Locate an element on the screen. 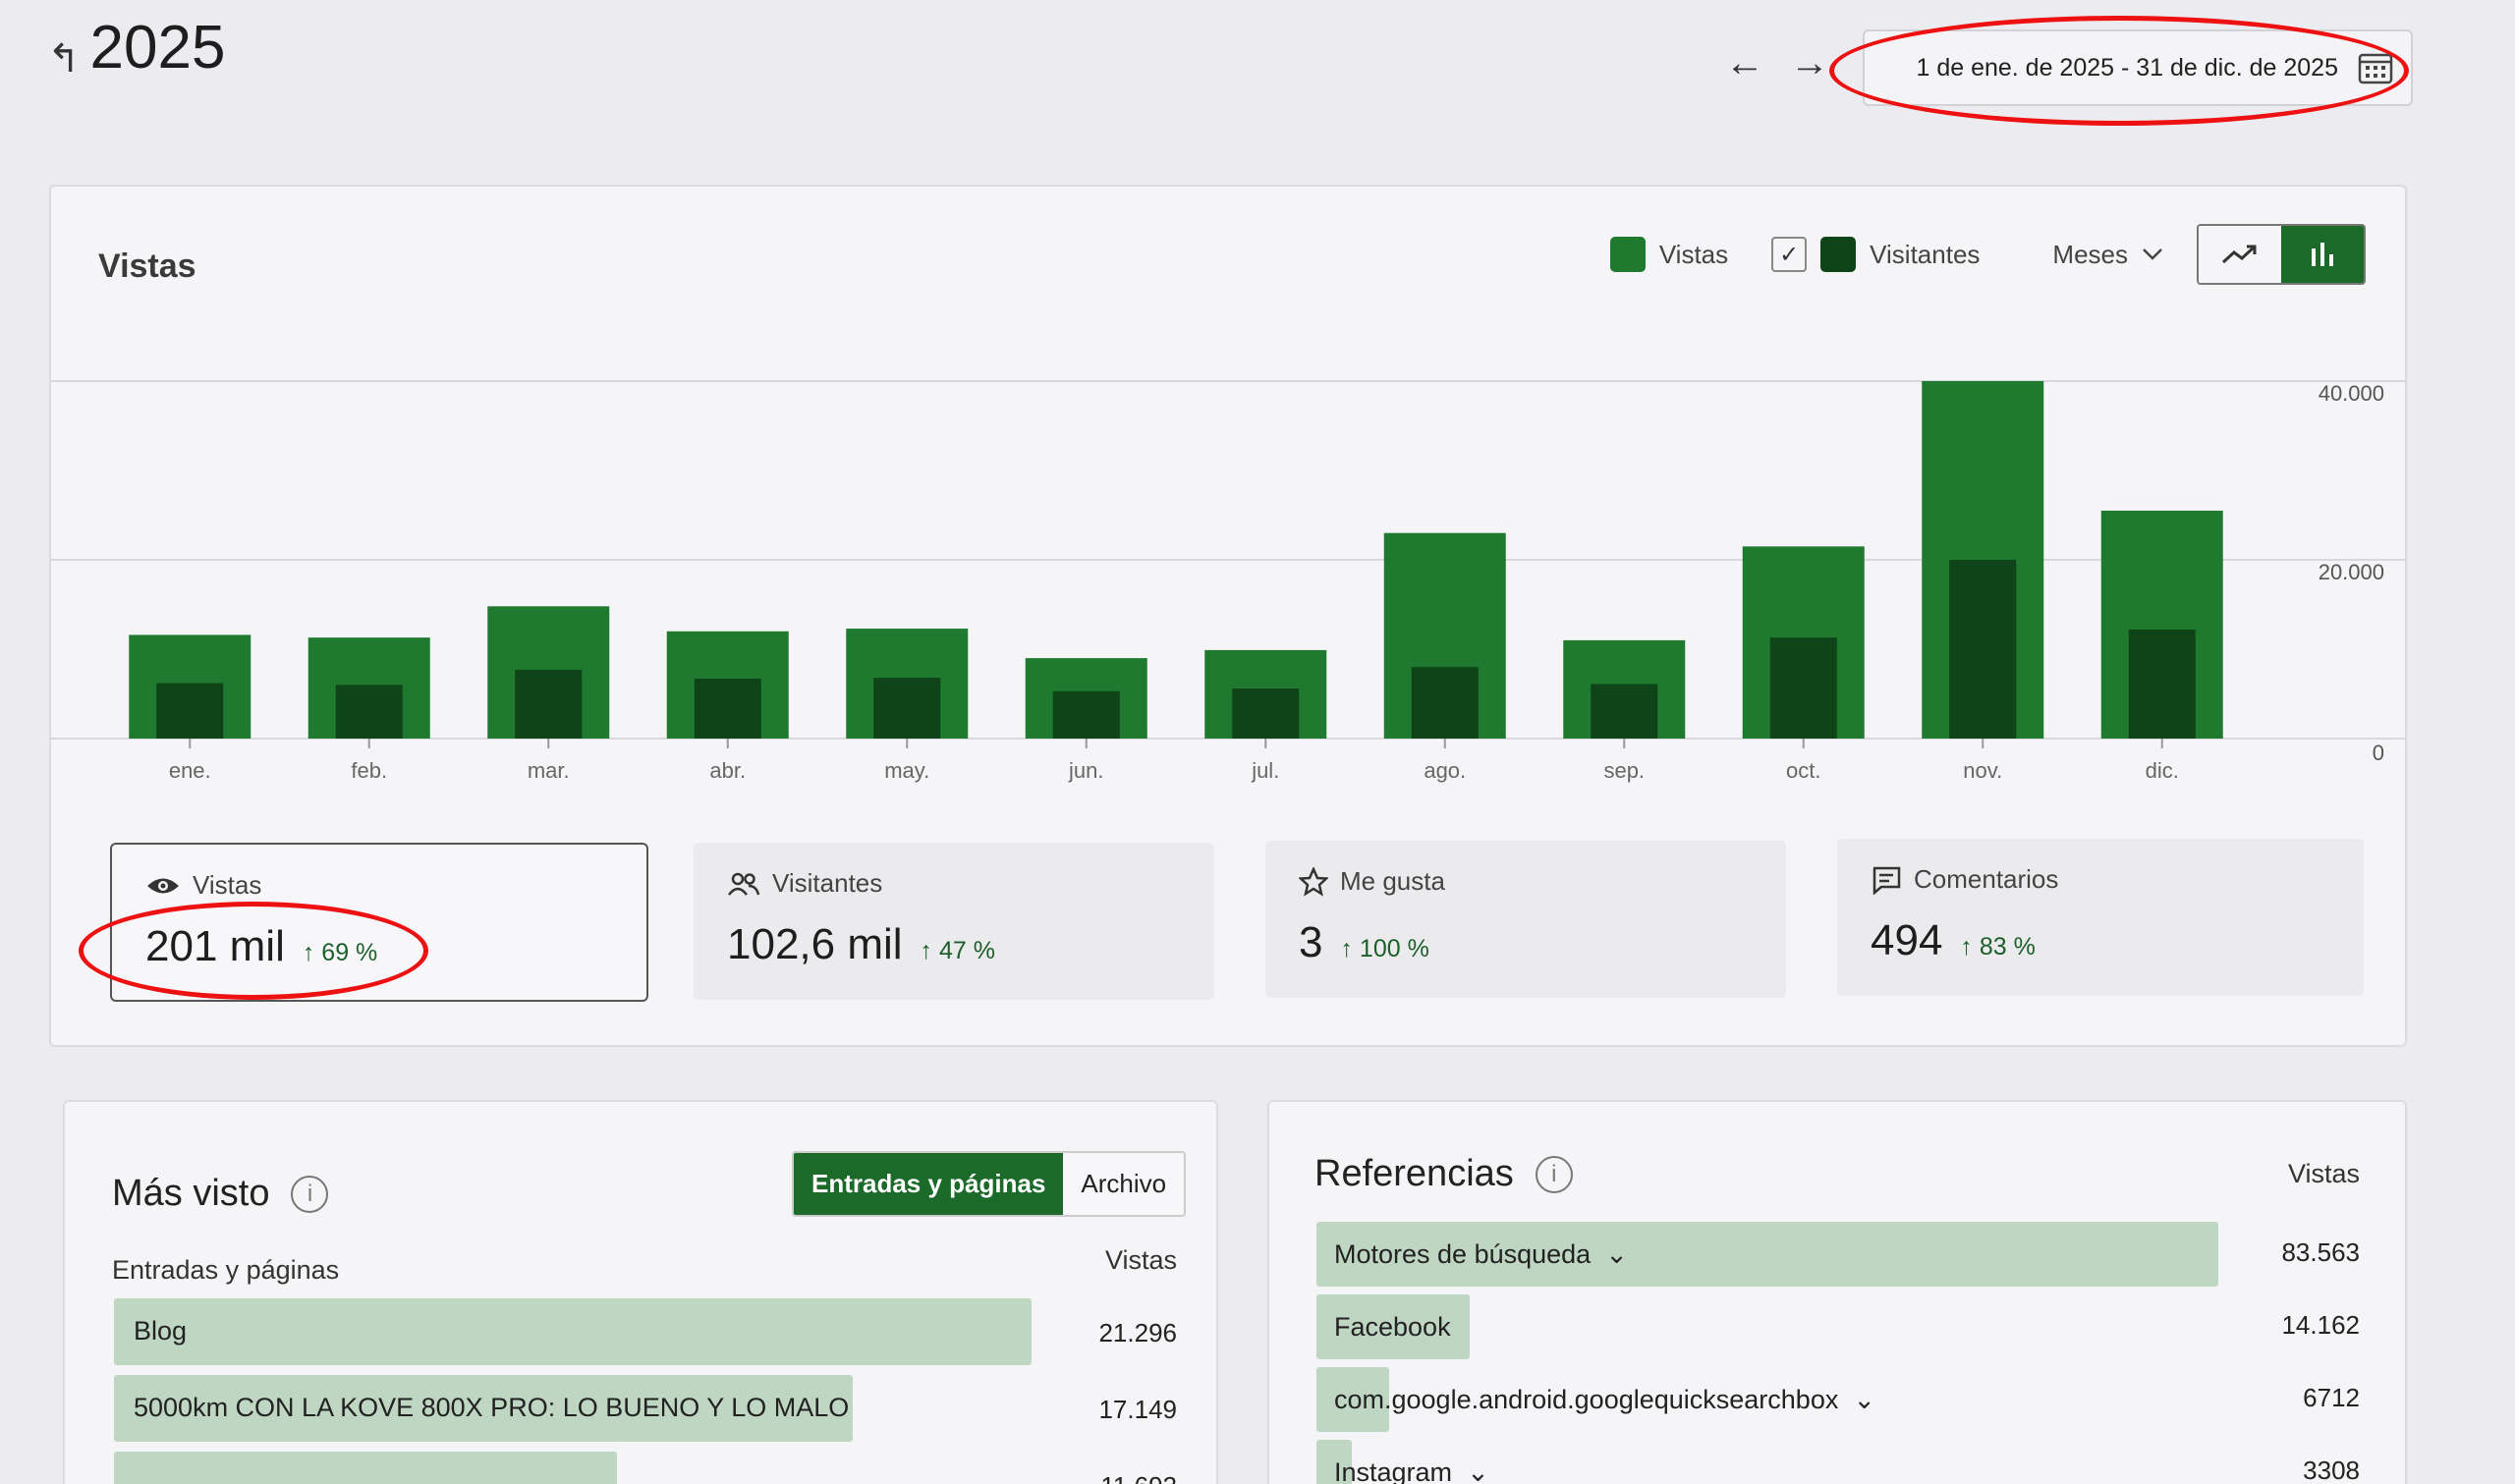 This screenshot has width=2515, height=1484. most-viewed-header: Más visto i is located at coordinates (220, 1194).